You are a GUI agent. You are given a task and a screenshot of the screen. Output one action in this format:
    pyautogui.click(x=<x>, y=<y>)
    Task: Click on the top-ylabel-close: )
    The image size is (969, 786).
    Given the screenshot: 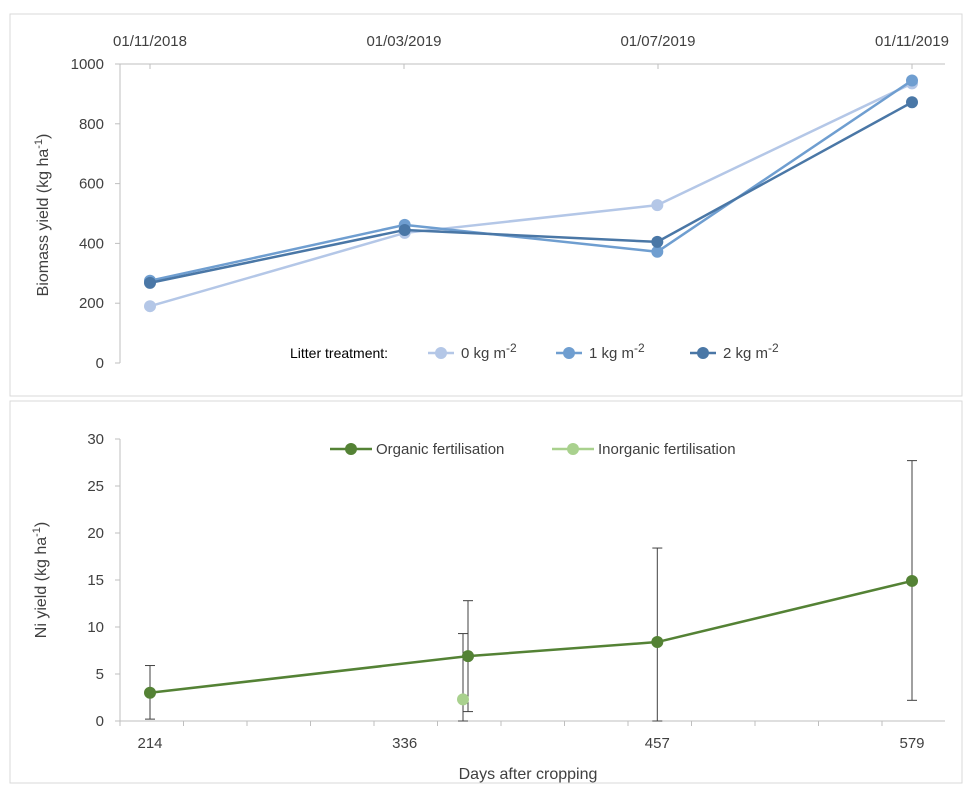 What is the action you would take?
    pyautogui.click(x=43, y=136)
    